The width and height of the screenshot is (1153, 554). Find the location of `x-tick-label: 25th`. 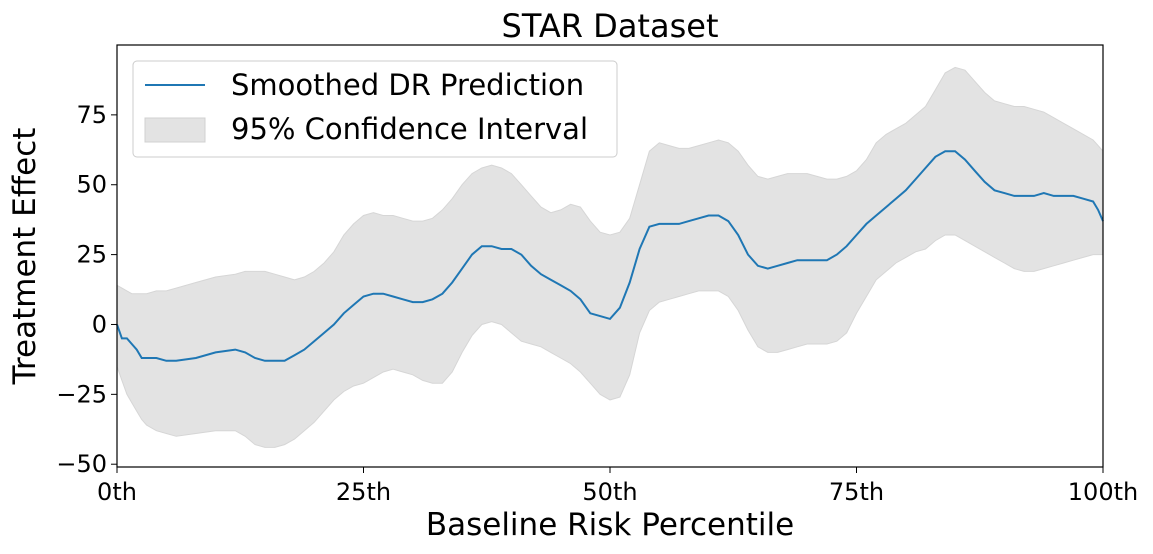

x-tick-label: 25th is located at coordinates (363, 492).